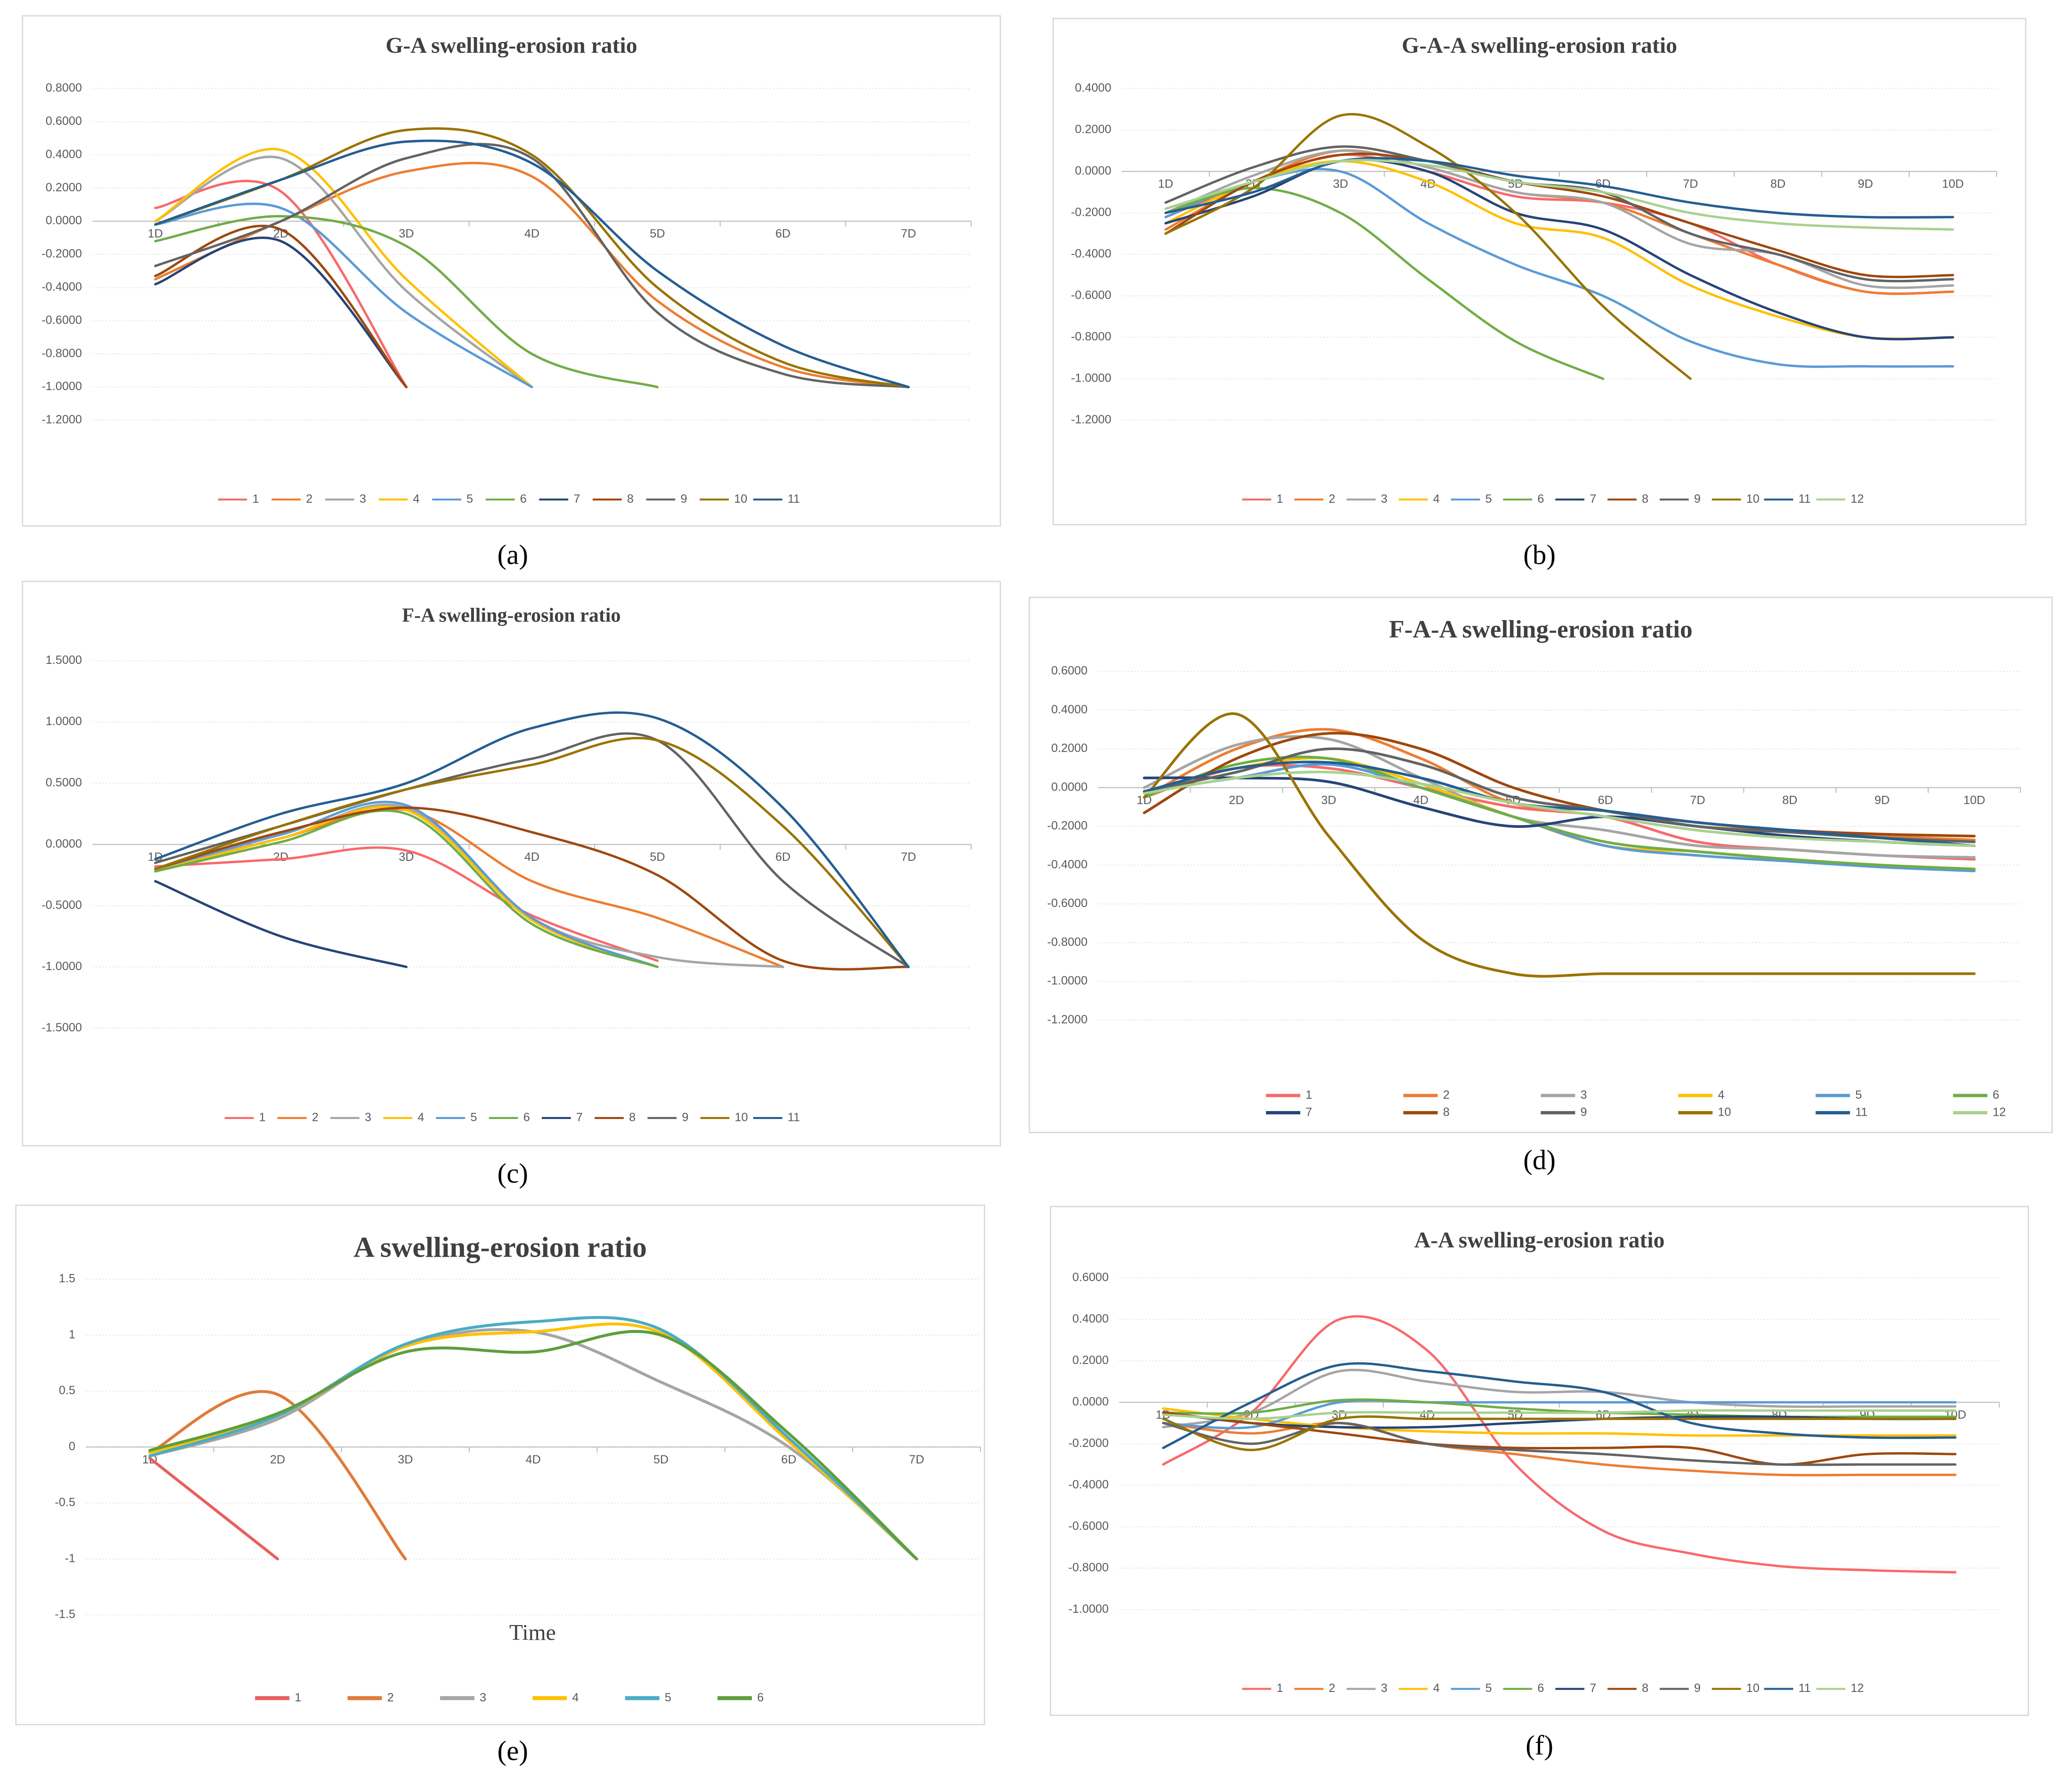 This screenshot has width=2072, height=1781. What do you see at coordinates (1724, 1112) in the screenshot?
I see `legend-label: 10` at bounding box center [1724, 1112].